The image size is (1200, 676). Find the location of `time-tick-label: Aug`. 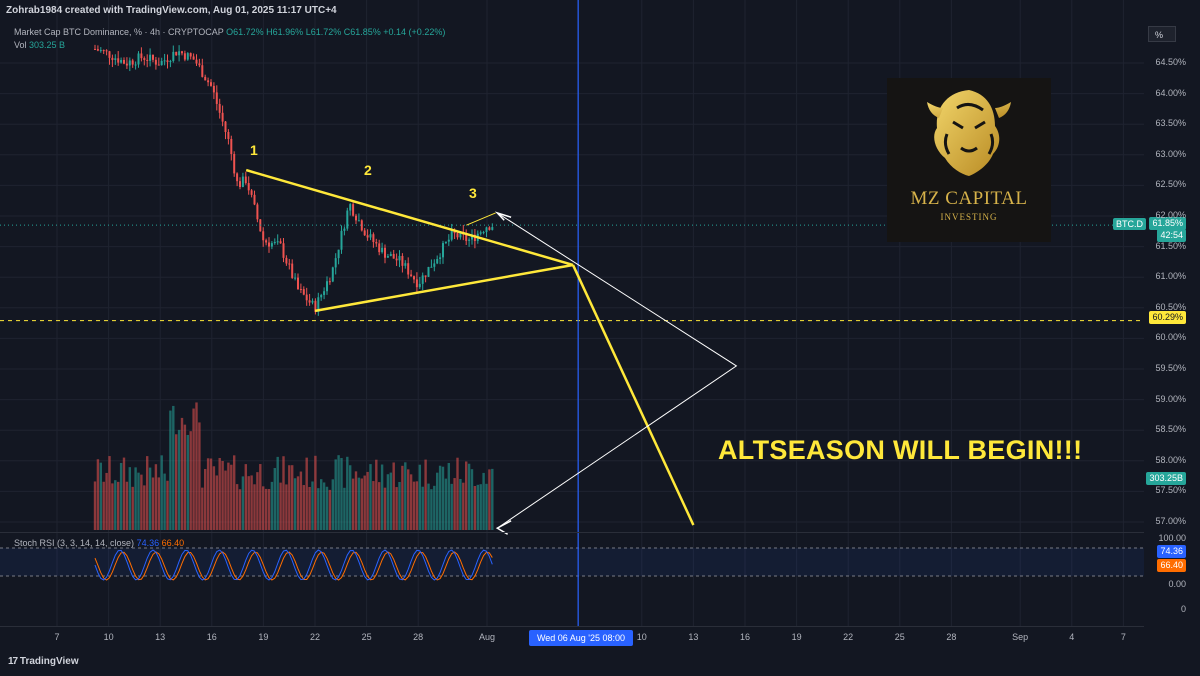

time-tick-label: Aug is located at coordinates (486, 637).